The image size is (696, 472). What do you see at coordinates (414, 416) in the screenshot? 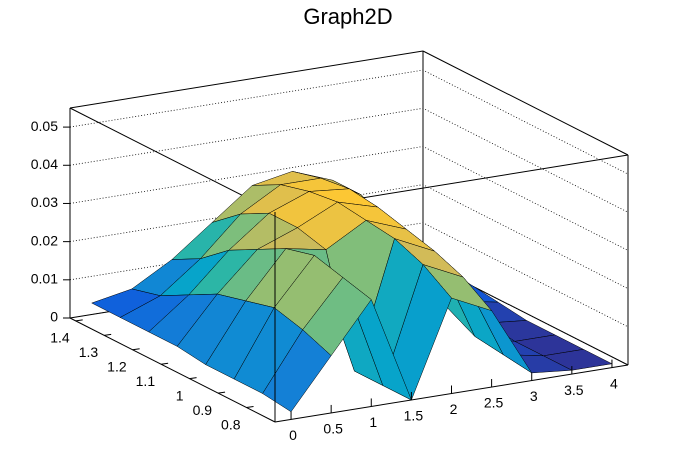
I see `x-tick-label: 1.5` at bounding box center [414, 416].